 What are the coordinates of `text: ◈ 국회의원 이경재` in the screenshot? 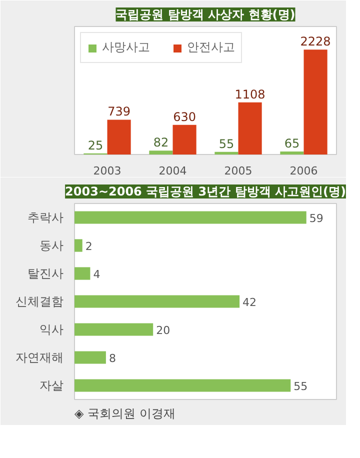 It's located at (125, 413).